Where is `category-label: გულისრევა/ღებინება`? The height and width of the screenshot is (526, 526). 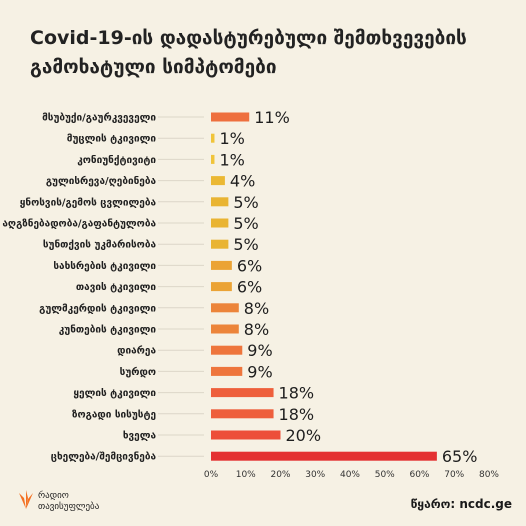 category-label: გულისრევა/ღებინება is located at coordinates (101, 181).